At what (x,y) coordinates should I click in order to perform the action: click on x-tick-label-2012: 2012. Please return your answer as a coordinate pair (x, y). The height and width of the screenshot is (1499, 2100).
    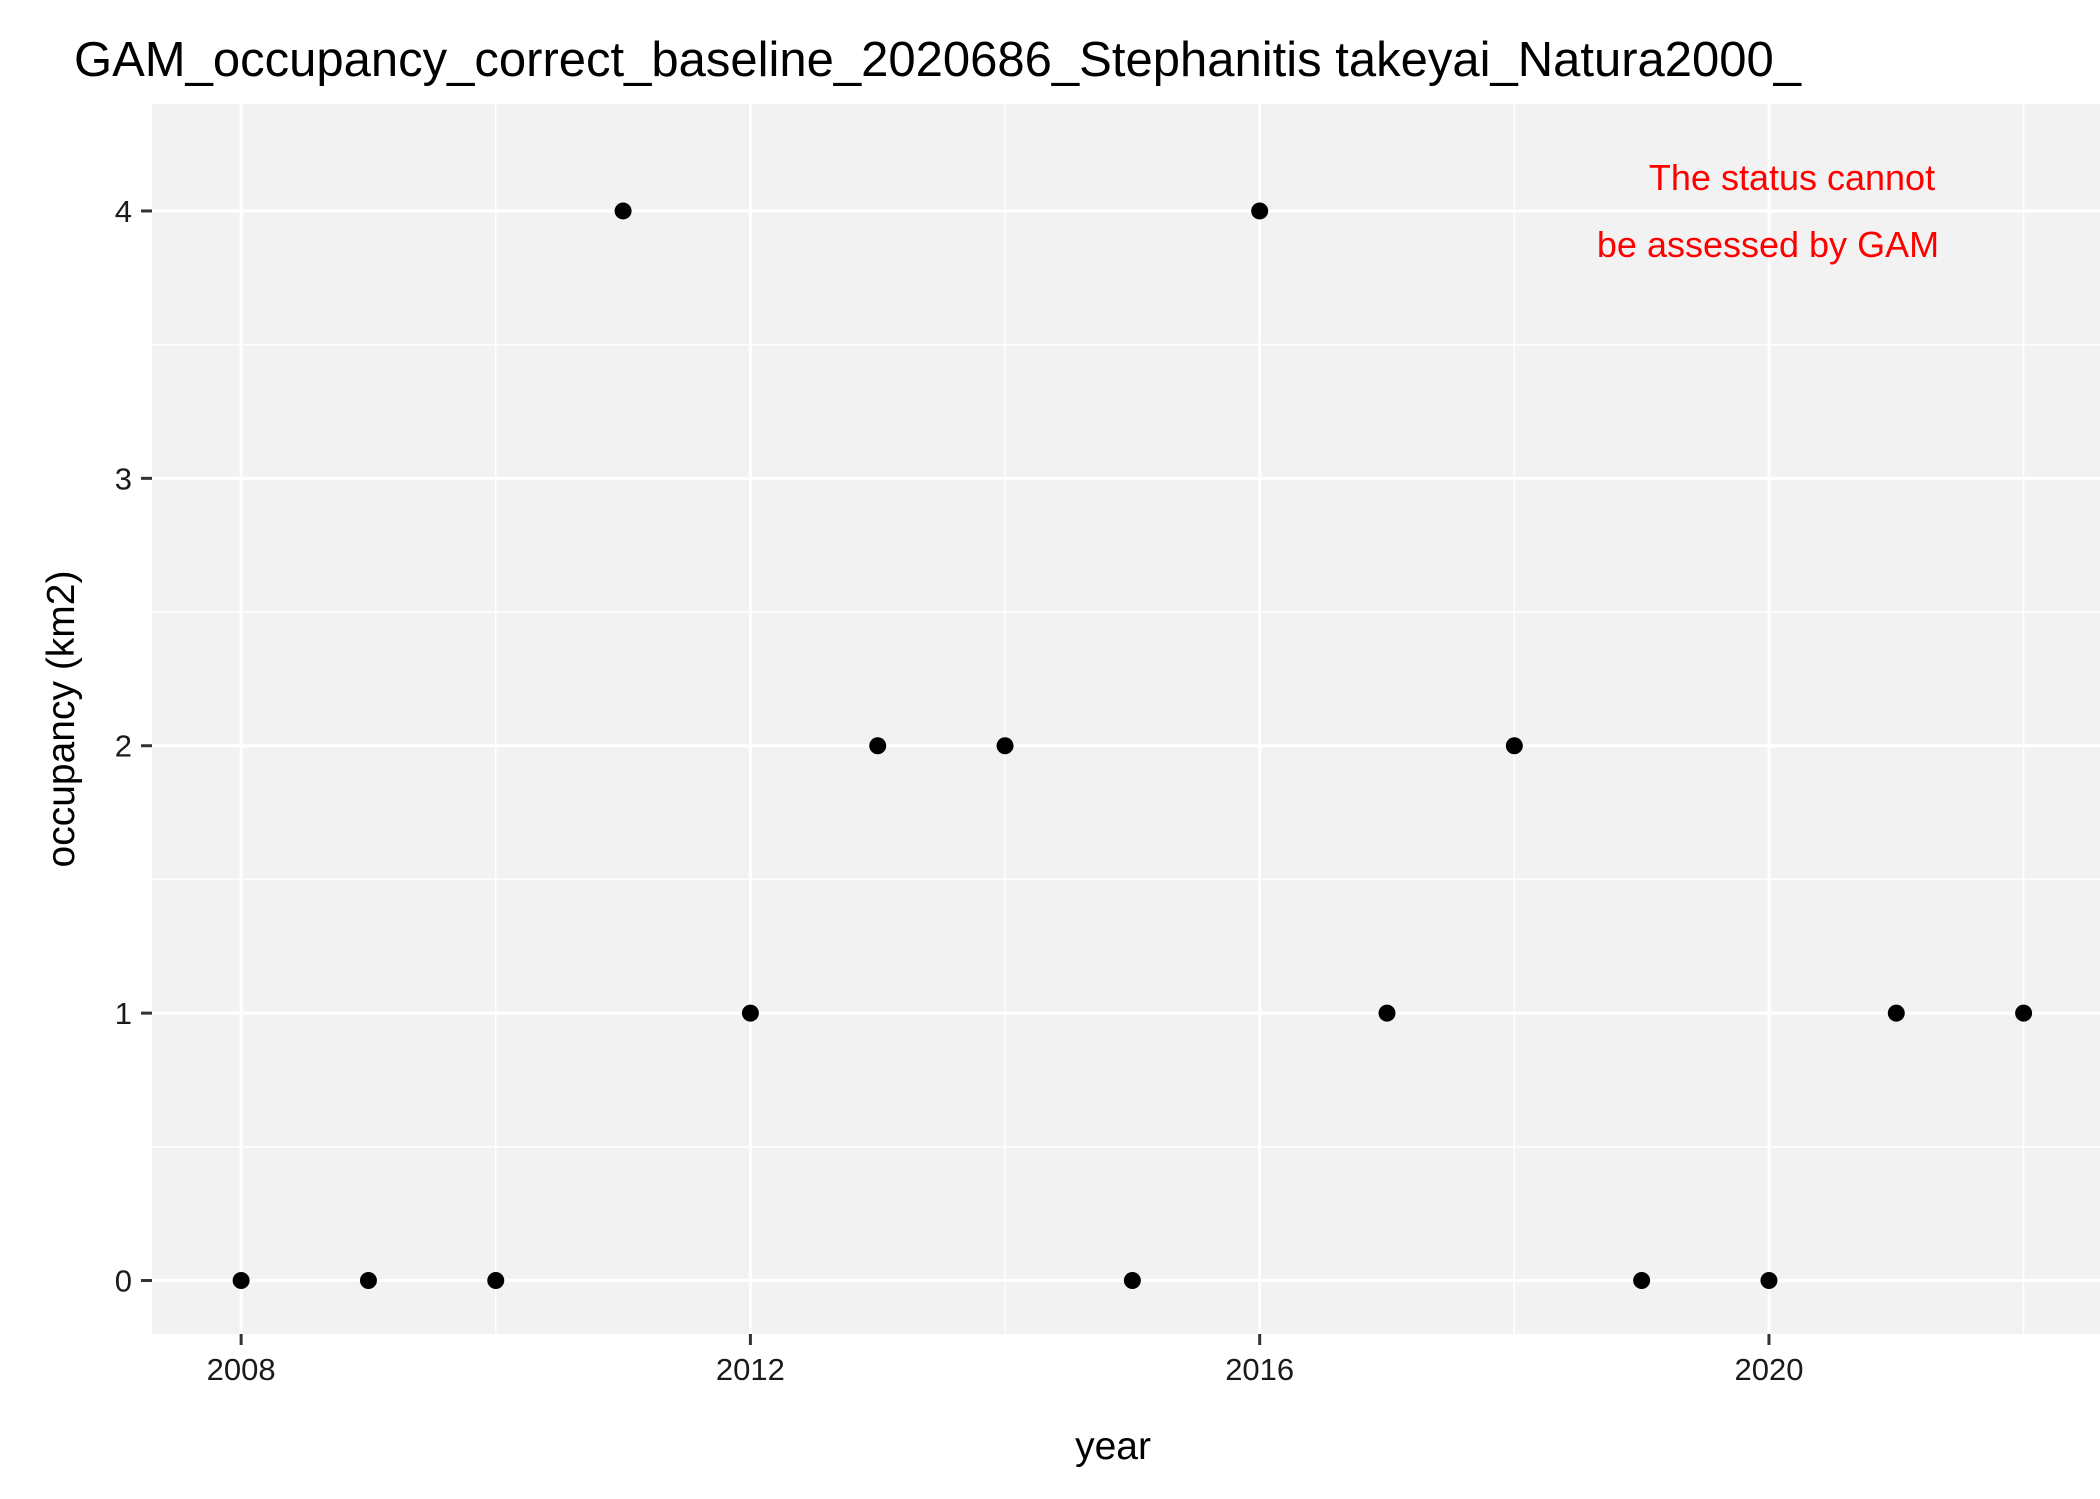
    Looking at the image, I should click on (750, 1369).